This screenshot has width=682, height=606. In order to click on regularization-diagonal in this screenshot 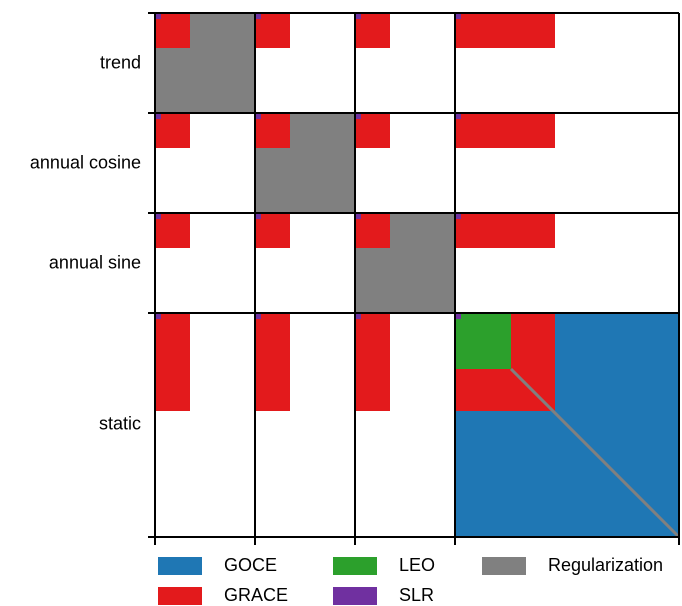, I will do `click(595, 453)`.